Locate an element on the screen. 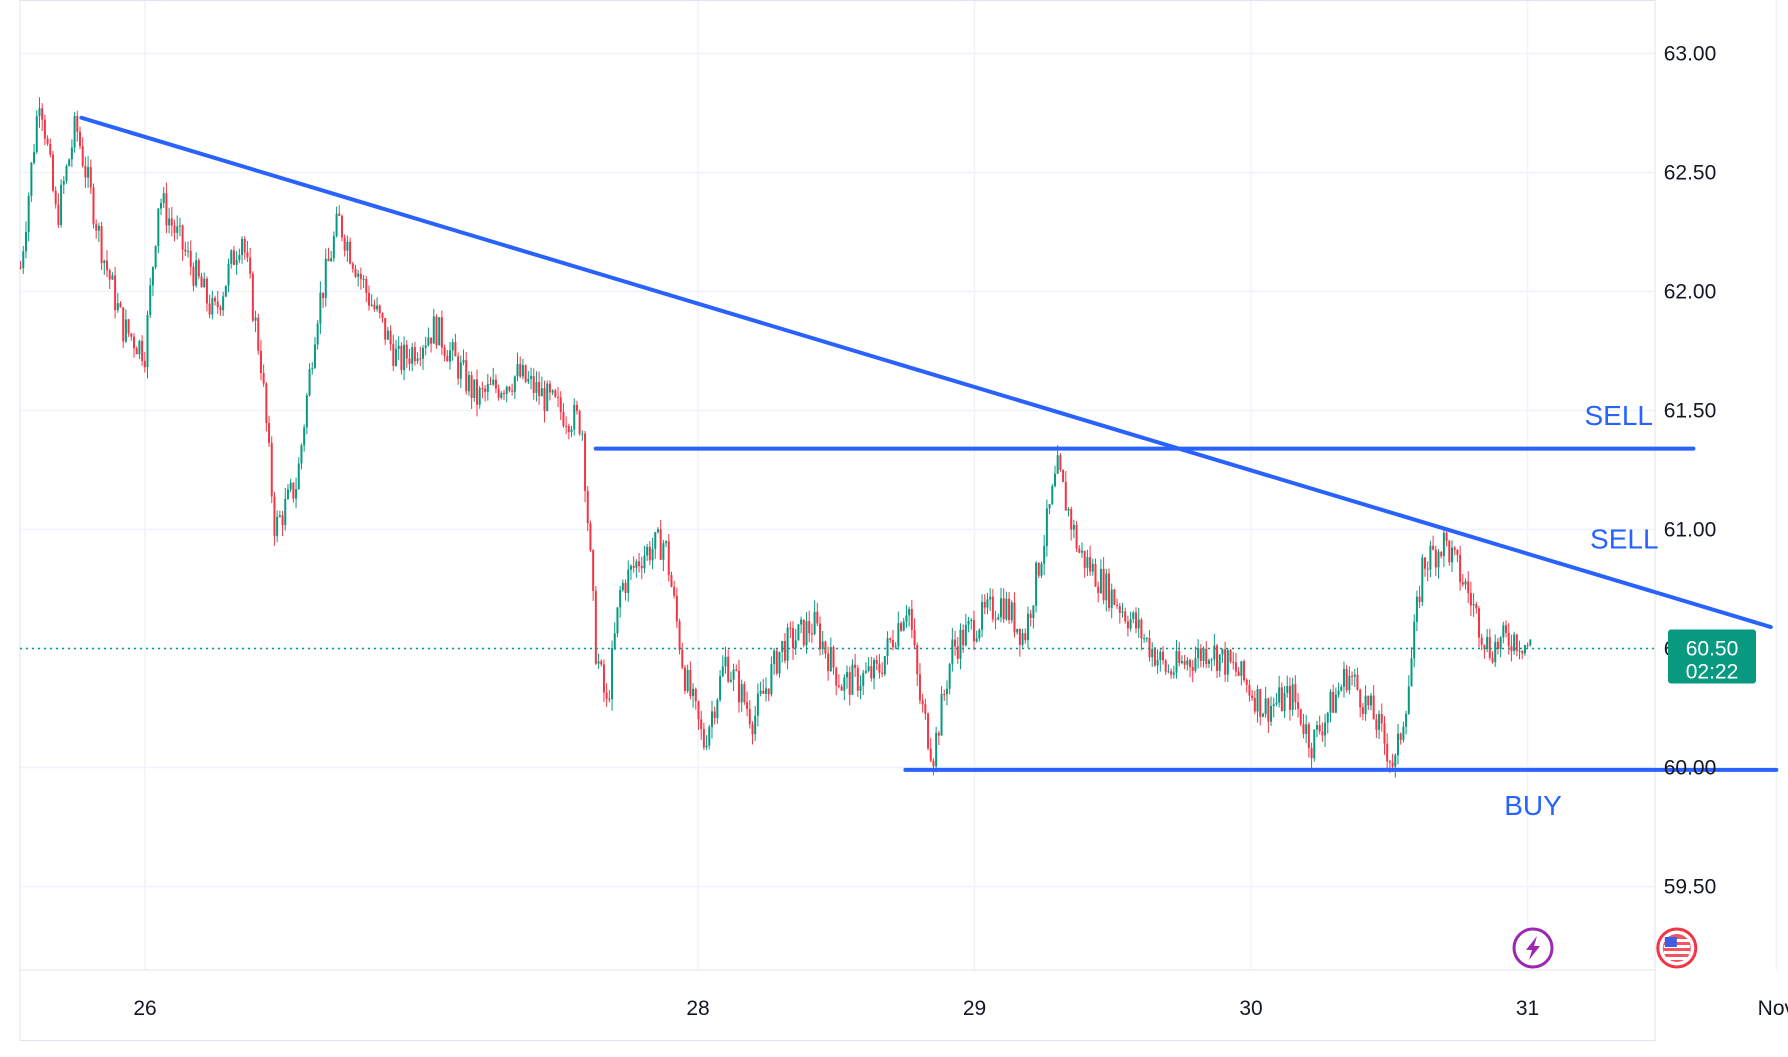 This screenshot has width=1788, height=1057. x-axis: 26 28 29 30 31 Nov is located at coordinates (960, 1008).